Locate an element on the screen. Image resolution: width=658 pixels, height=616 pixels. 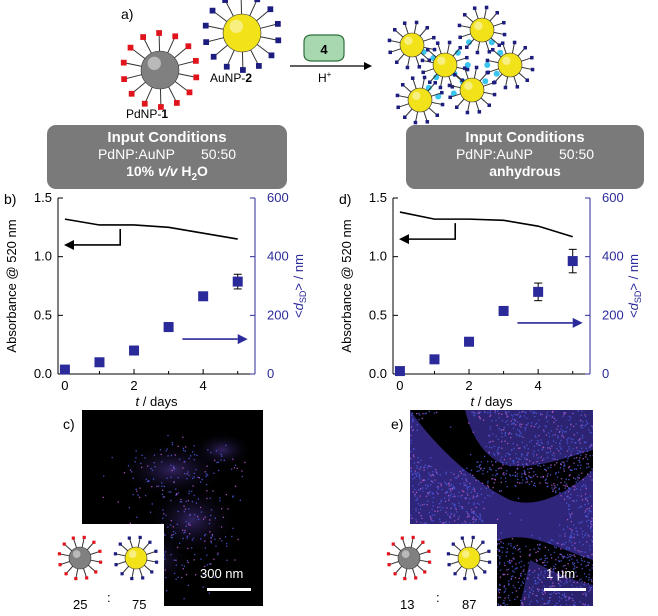
pdnp-label: PdNP-1 is located at coordinates (147, 114).